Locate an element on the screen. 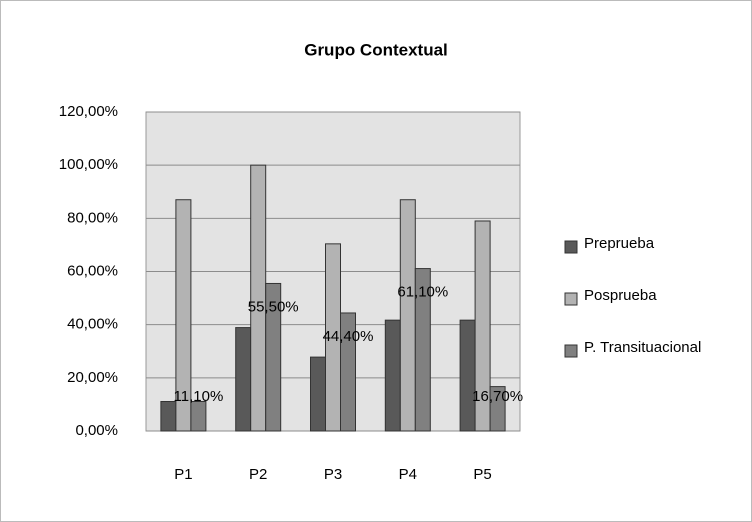  x-tick-label: P5 is located at coordinates (482, 474).